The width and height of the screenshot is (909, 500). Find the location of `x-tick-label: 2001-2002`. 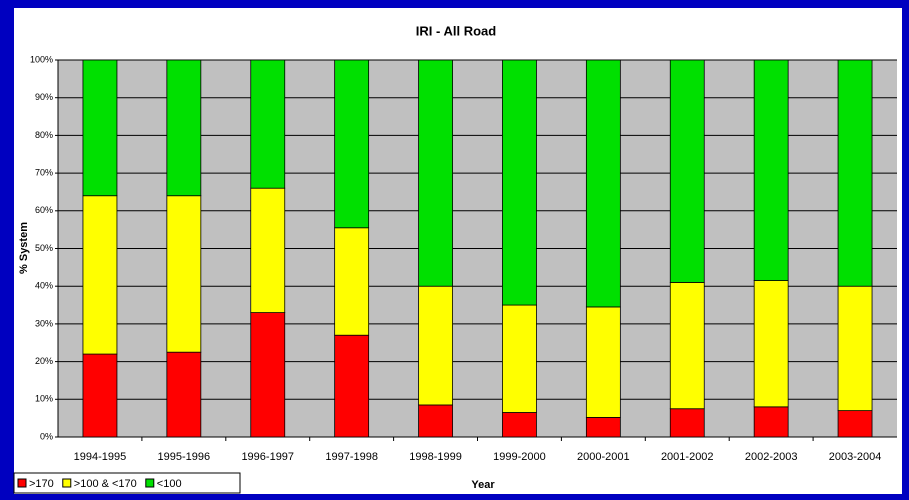

x-tick-label: 2001-2002 is located at coordinates (687, 457).